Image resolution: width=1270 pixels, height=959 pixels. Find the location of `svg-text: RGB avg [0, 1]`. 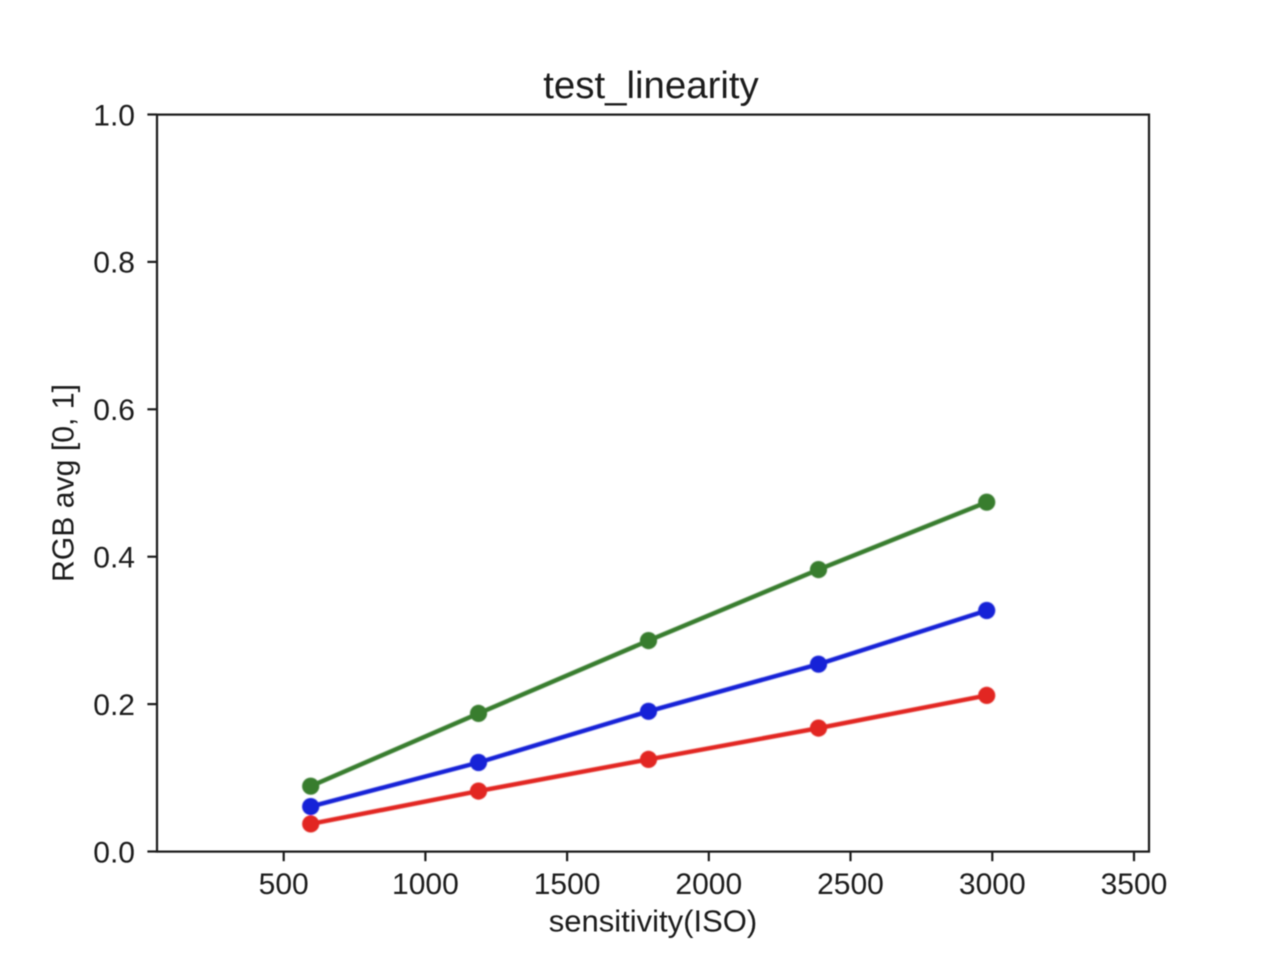

svg-text: RGB avg [0, 1] is located at coordinates (64, 483).